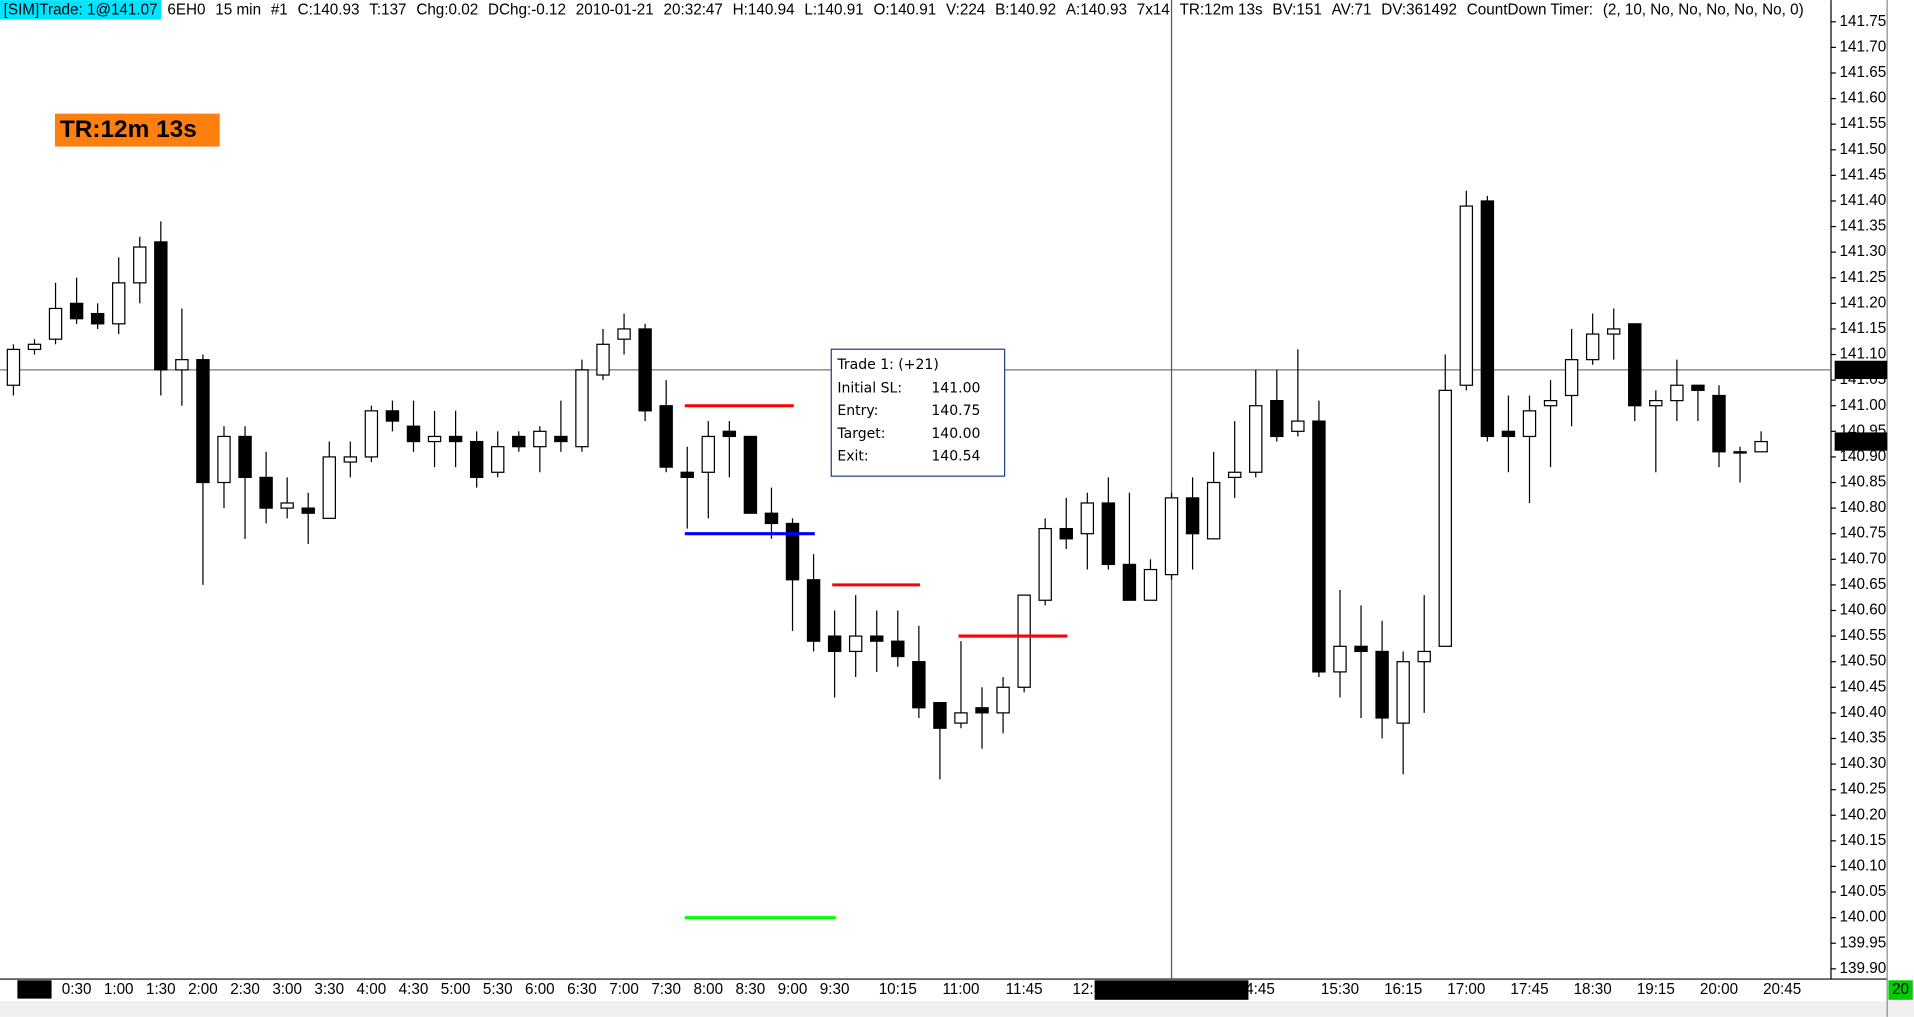 The image size is (1914, 1017). Describe the element at coordinates (245, 989) in the screenshot. I see `x-tick-label: 2:30` at that location.